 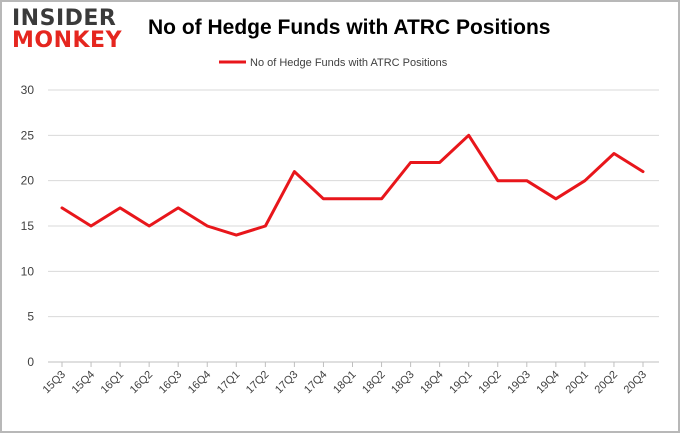 What do you see at coordinates (349, 63) in the screenshot?
I see `legend-label: No of Hedge Funds with ATRC Positions` at bounding box center [349, 63].